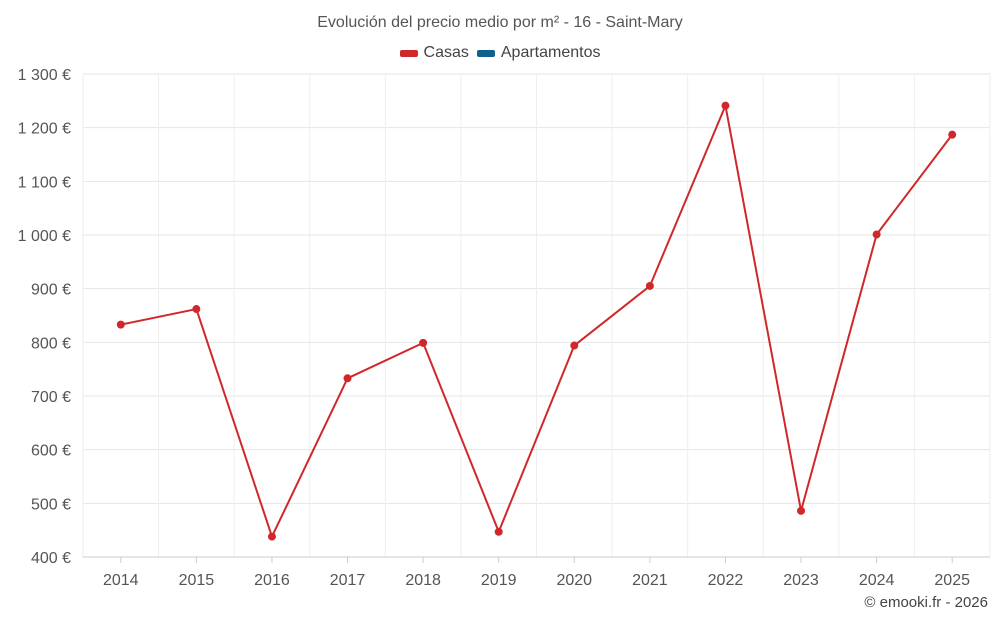  I want to click on legend-label-casas: Casas, so click(446, 52).